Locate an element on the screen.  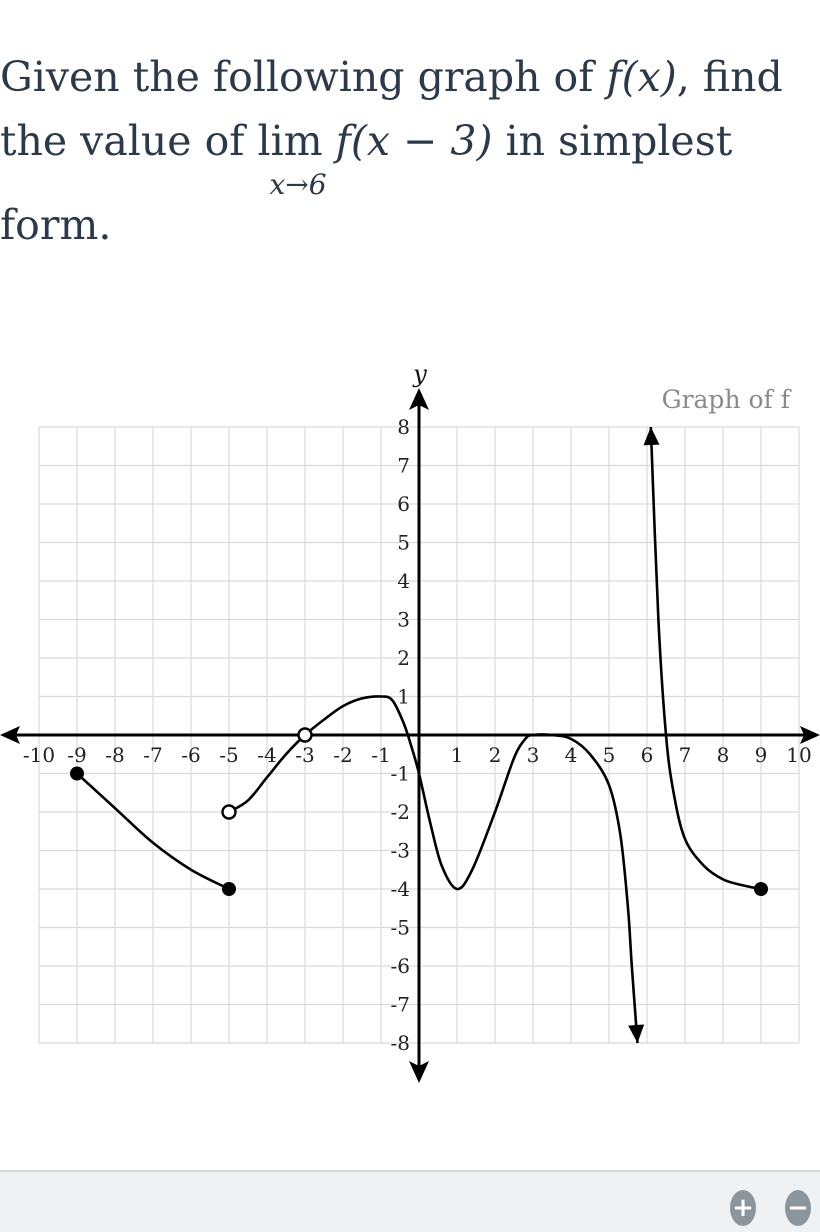
plus-icon: + is located at coordinates (743, 1208).